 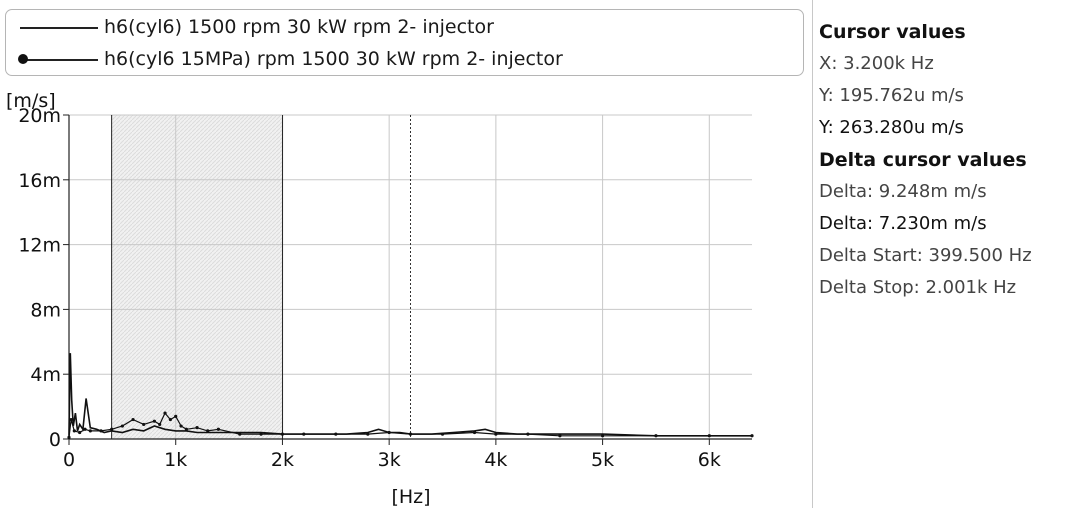 What do you see at coordinates (892, 32) in the screenshot?
I see `cursor-values-heading: Cursor values` at bounding box center [892, 32].